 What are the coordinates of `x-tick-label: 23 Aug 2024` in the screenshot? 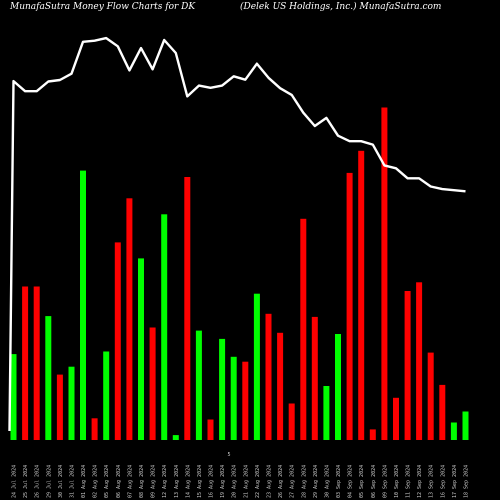 It's located at (270, 481).